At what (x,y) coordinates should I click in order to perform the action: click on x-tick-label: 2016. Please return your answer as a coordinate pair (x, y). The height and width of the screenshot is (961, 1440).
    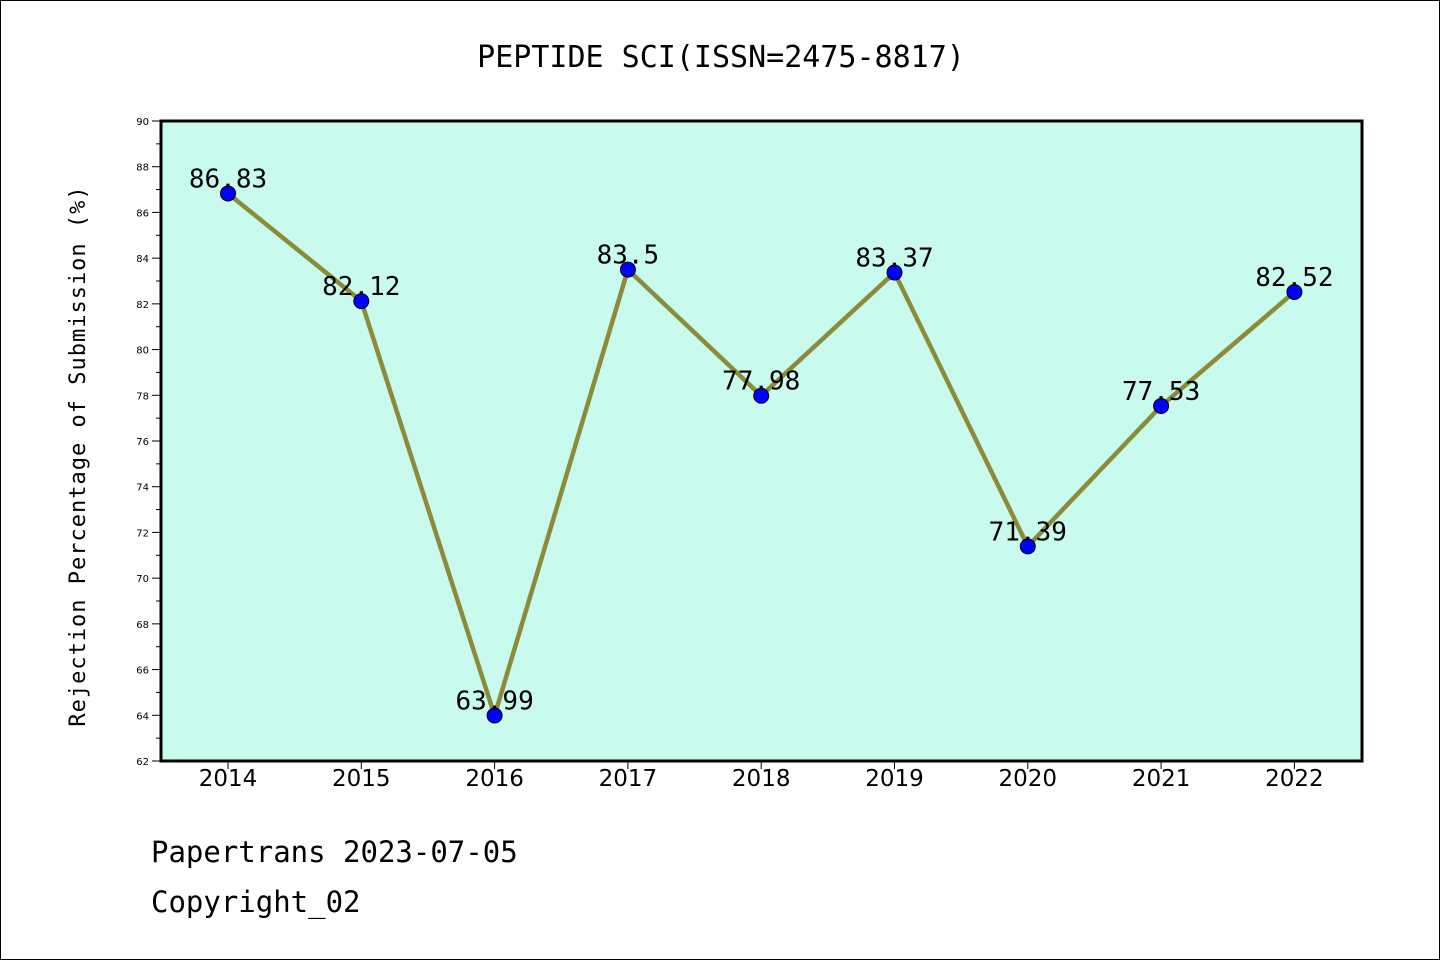
    Looking at the image, I should click on (494, 779).